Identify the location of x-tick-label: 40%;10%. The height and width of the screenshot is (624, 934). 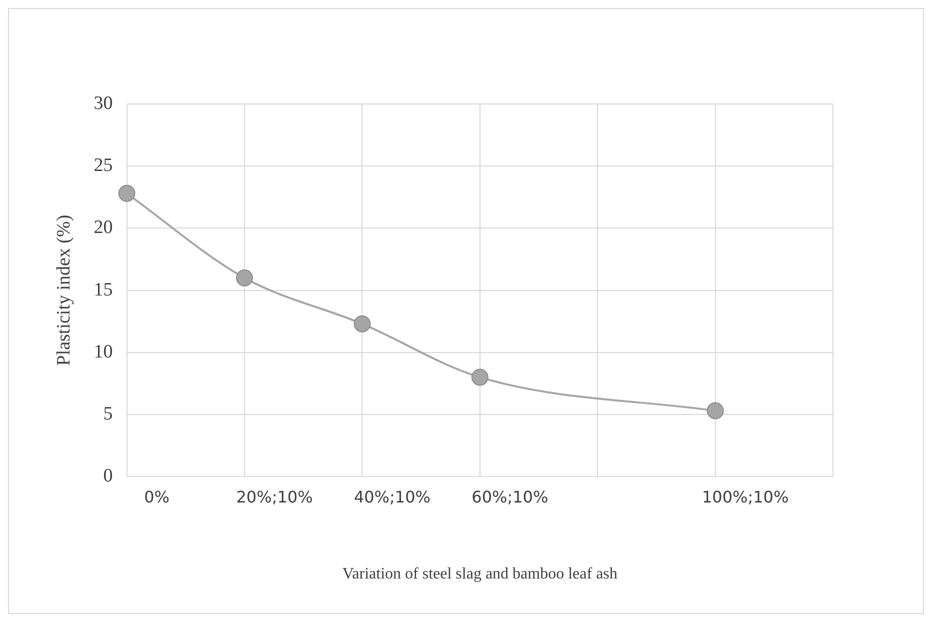
(392, 496).